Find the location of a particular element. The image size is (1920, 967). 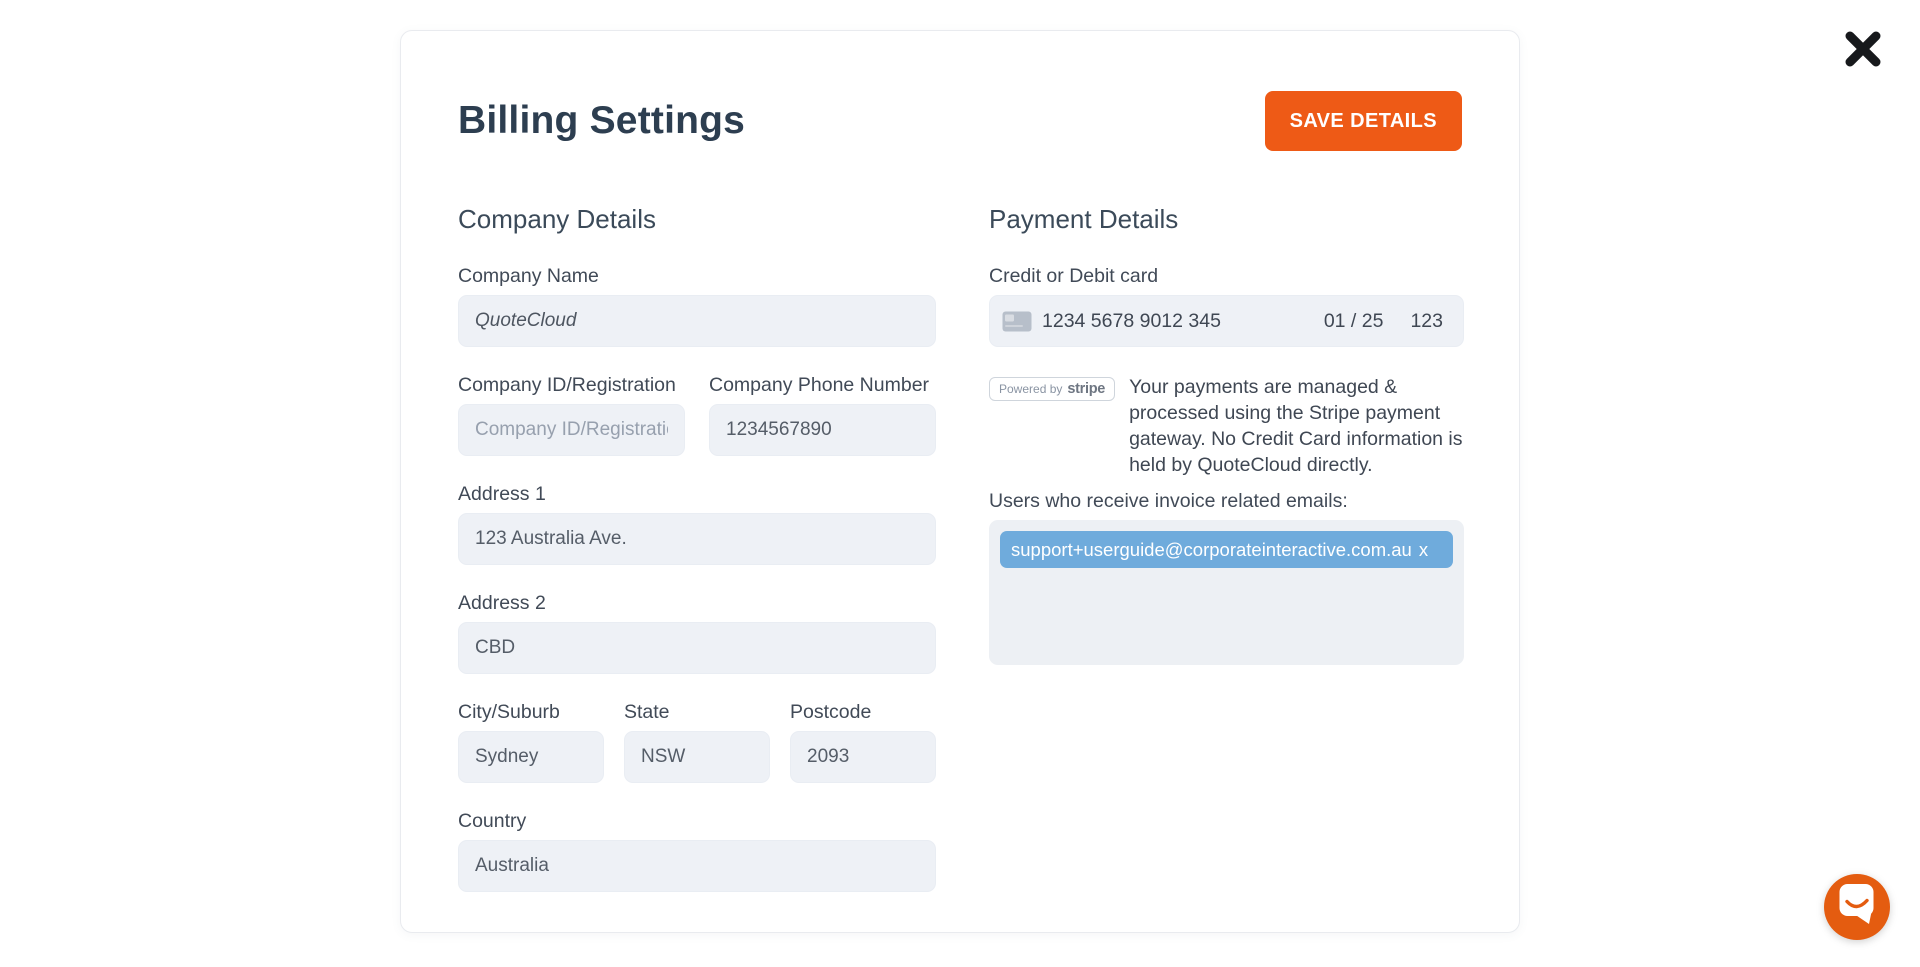

city-state-postcode-row: City/Suburb State Postcode is located at coordinates (697, 742).